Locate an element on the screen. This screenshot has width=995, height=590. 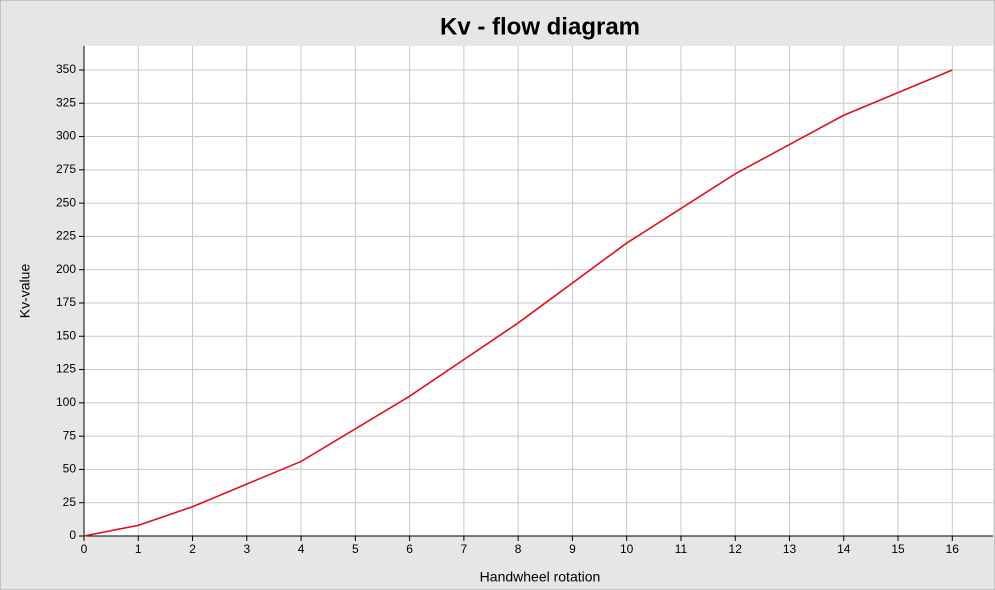
y-tick-label: 150 is located at coordinates (66, 335).